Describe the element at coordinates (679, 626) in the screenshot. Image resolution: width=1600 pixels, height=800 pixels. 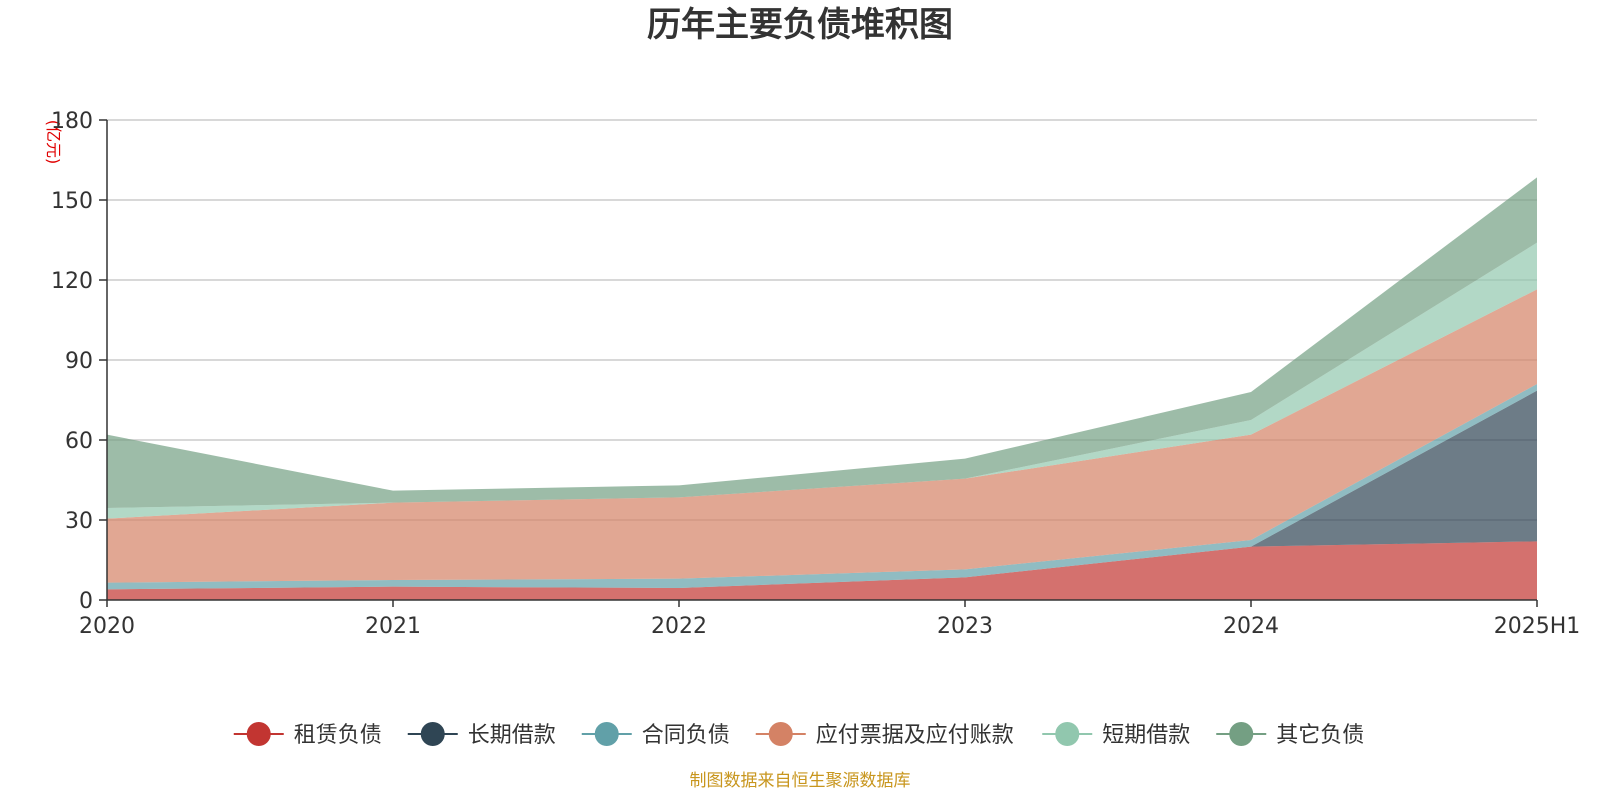
I see `x-tick-label: 2022` at that location.